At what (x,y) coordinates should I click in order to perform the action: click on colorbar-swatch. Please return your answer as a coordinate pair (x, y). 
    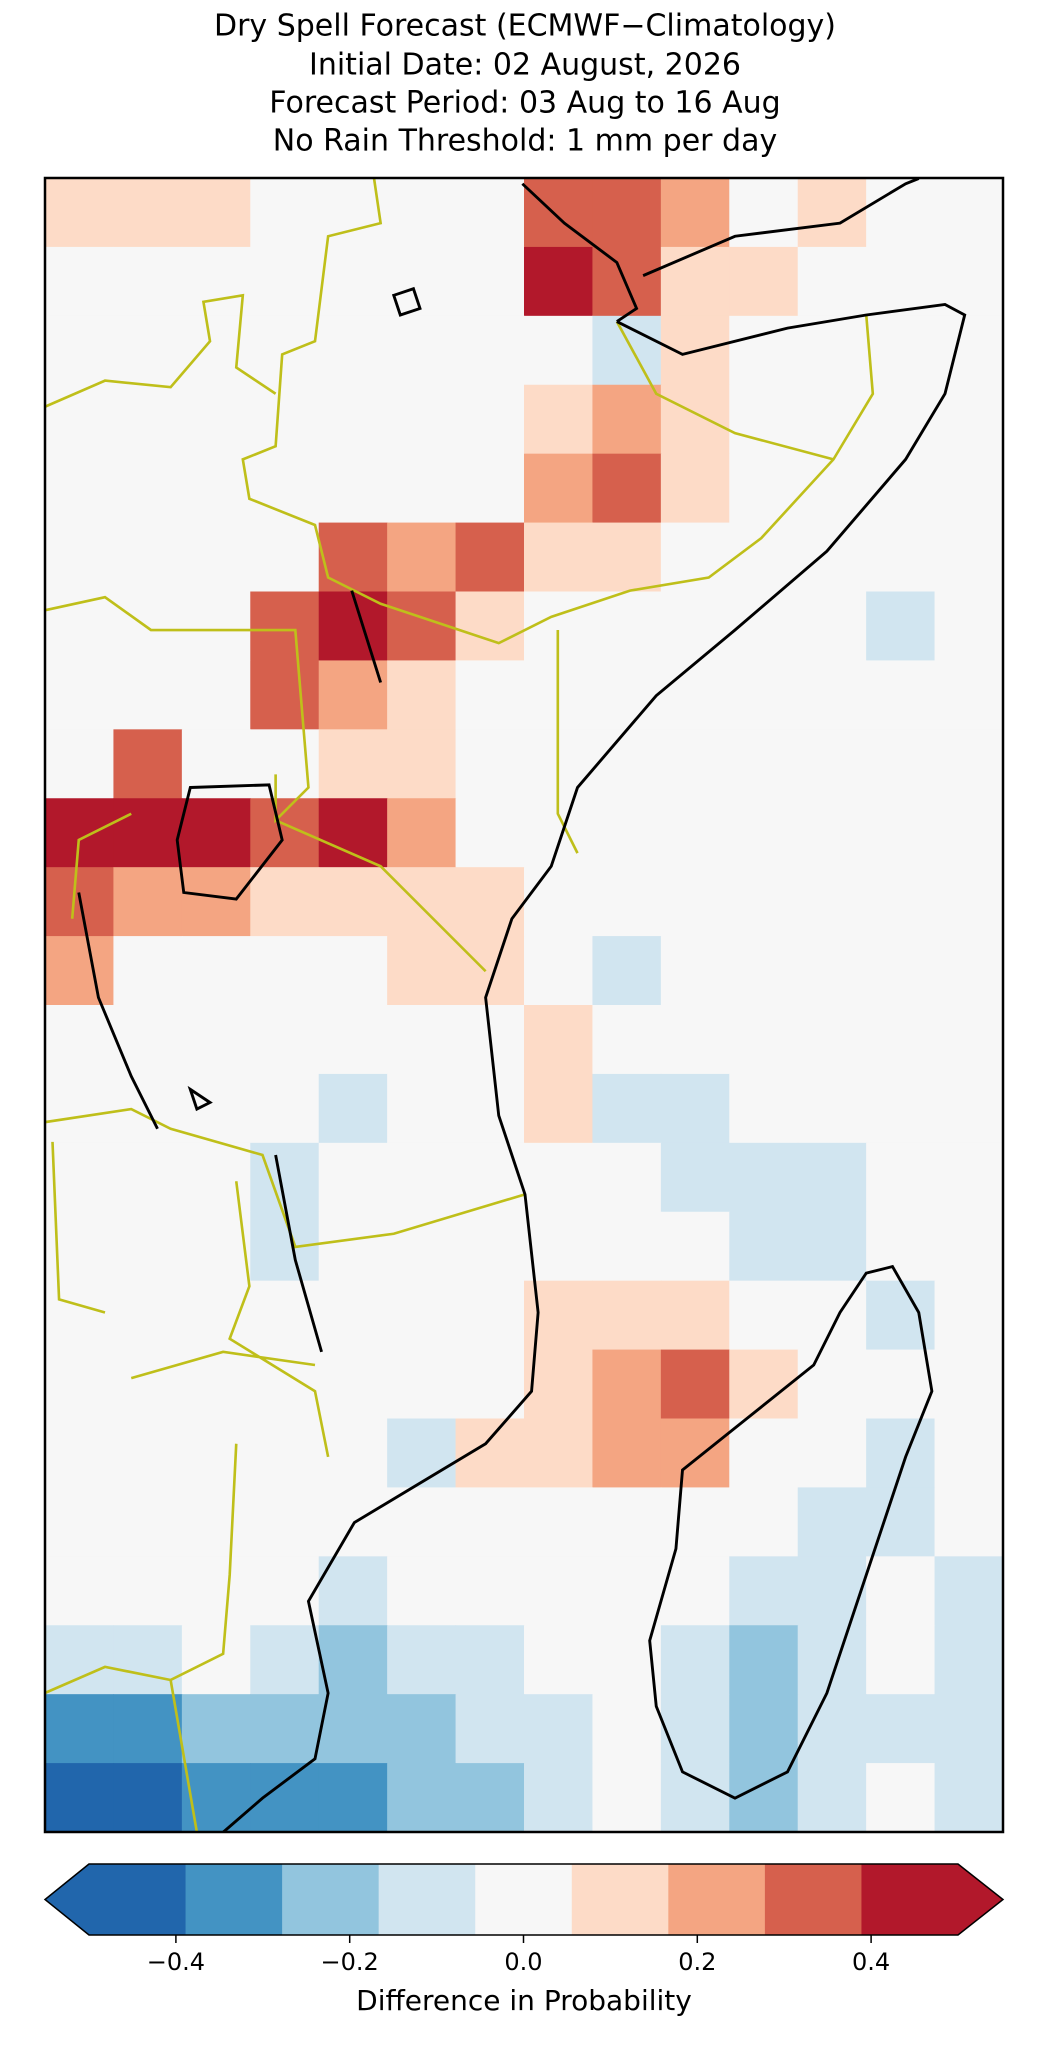
    Looking at the image, I should click on (620, 1899).